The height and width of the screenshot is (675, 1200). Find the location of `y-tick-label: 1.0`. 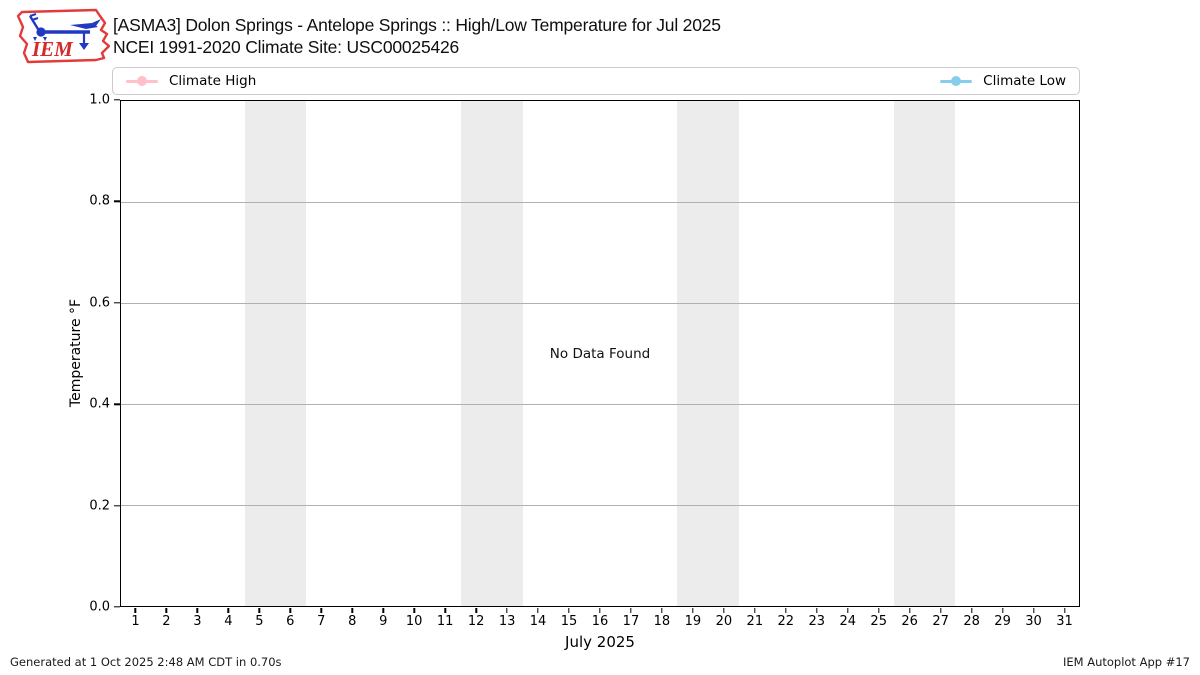

y-tick-label: 1.0 is located at coordinates (99, 100).